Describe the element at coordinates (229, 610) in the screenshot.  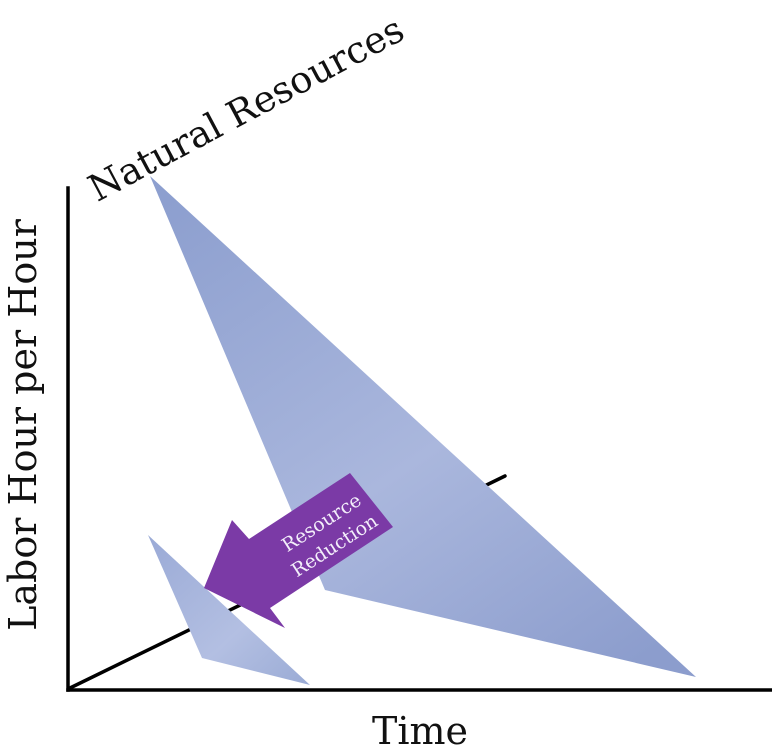
I see `reduced-resources-triangle` at that location.